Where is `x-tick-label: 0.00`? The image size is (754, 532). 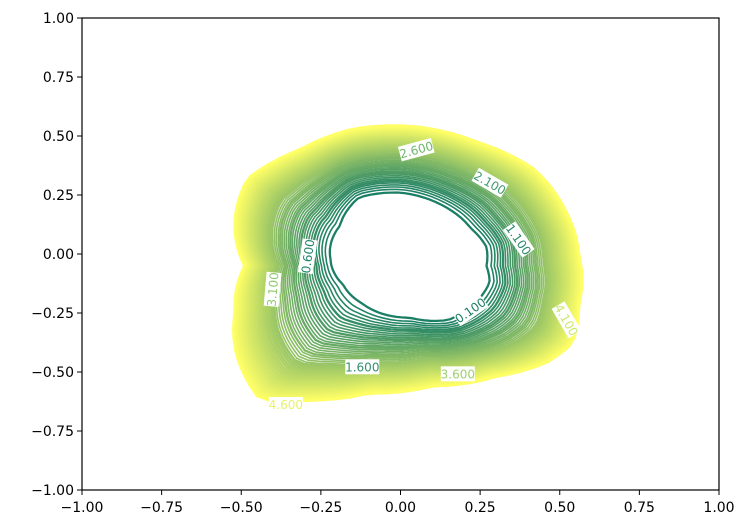 x-tick-label: 0.00 is located at coordinates (400, 508).